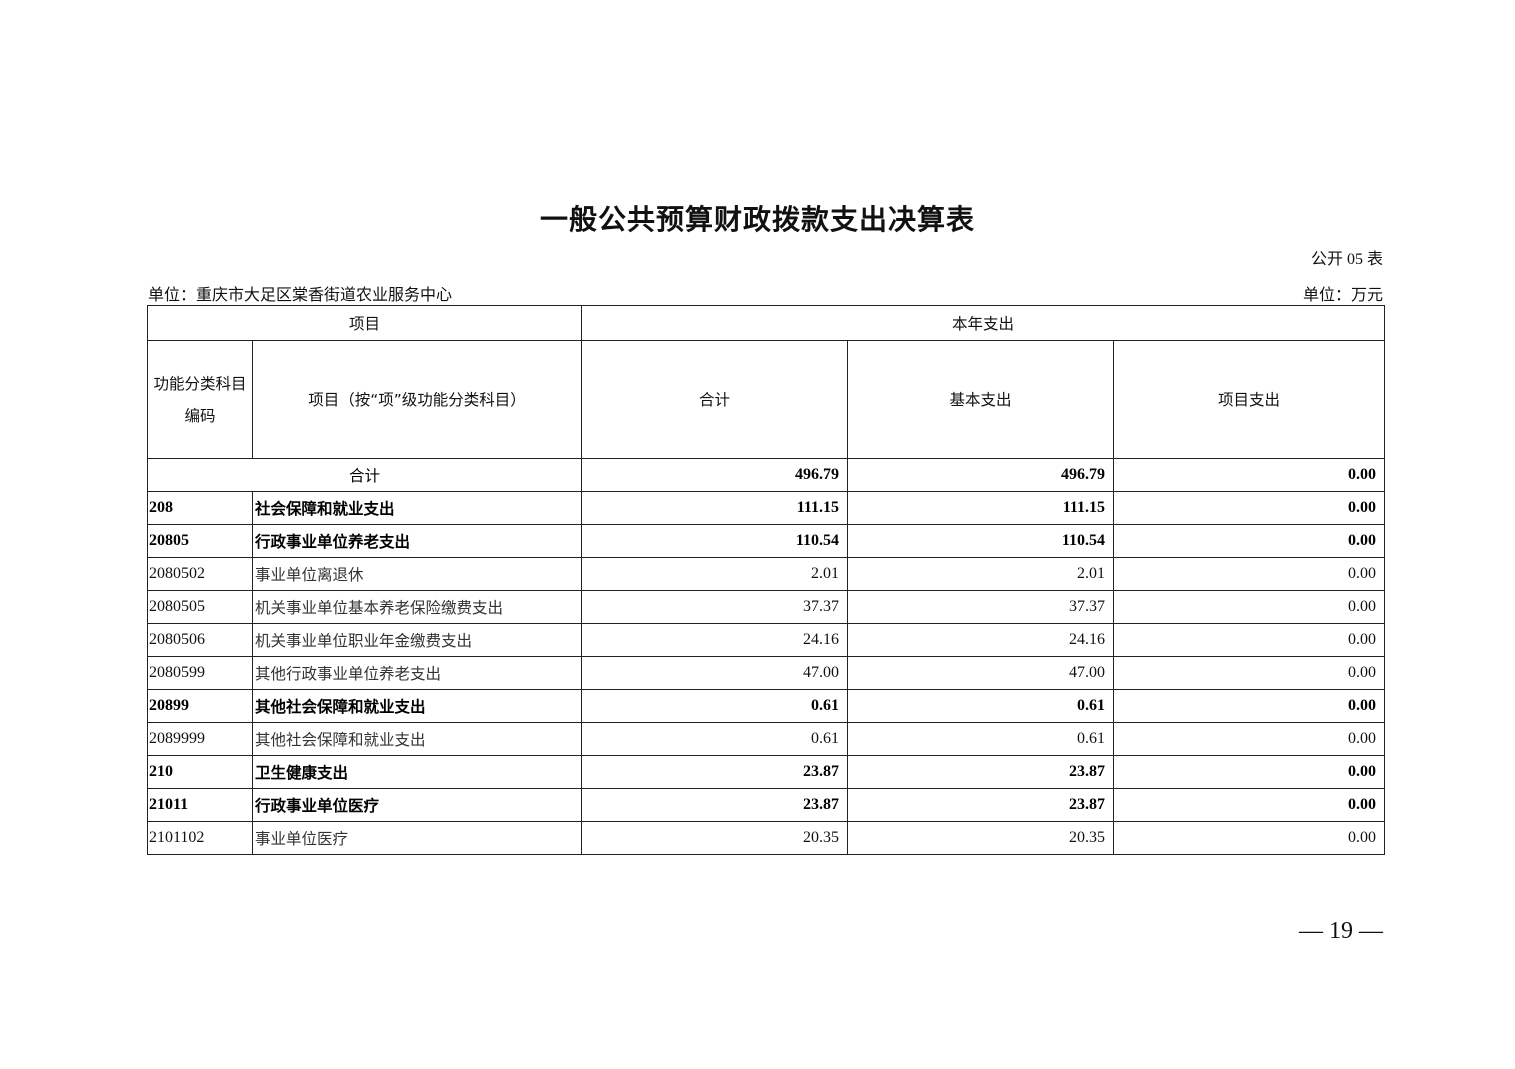  Describe the element at coordinates (983, 323) in the screenshot. I see `header-current-year: 本年支出` at that location.